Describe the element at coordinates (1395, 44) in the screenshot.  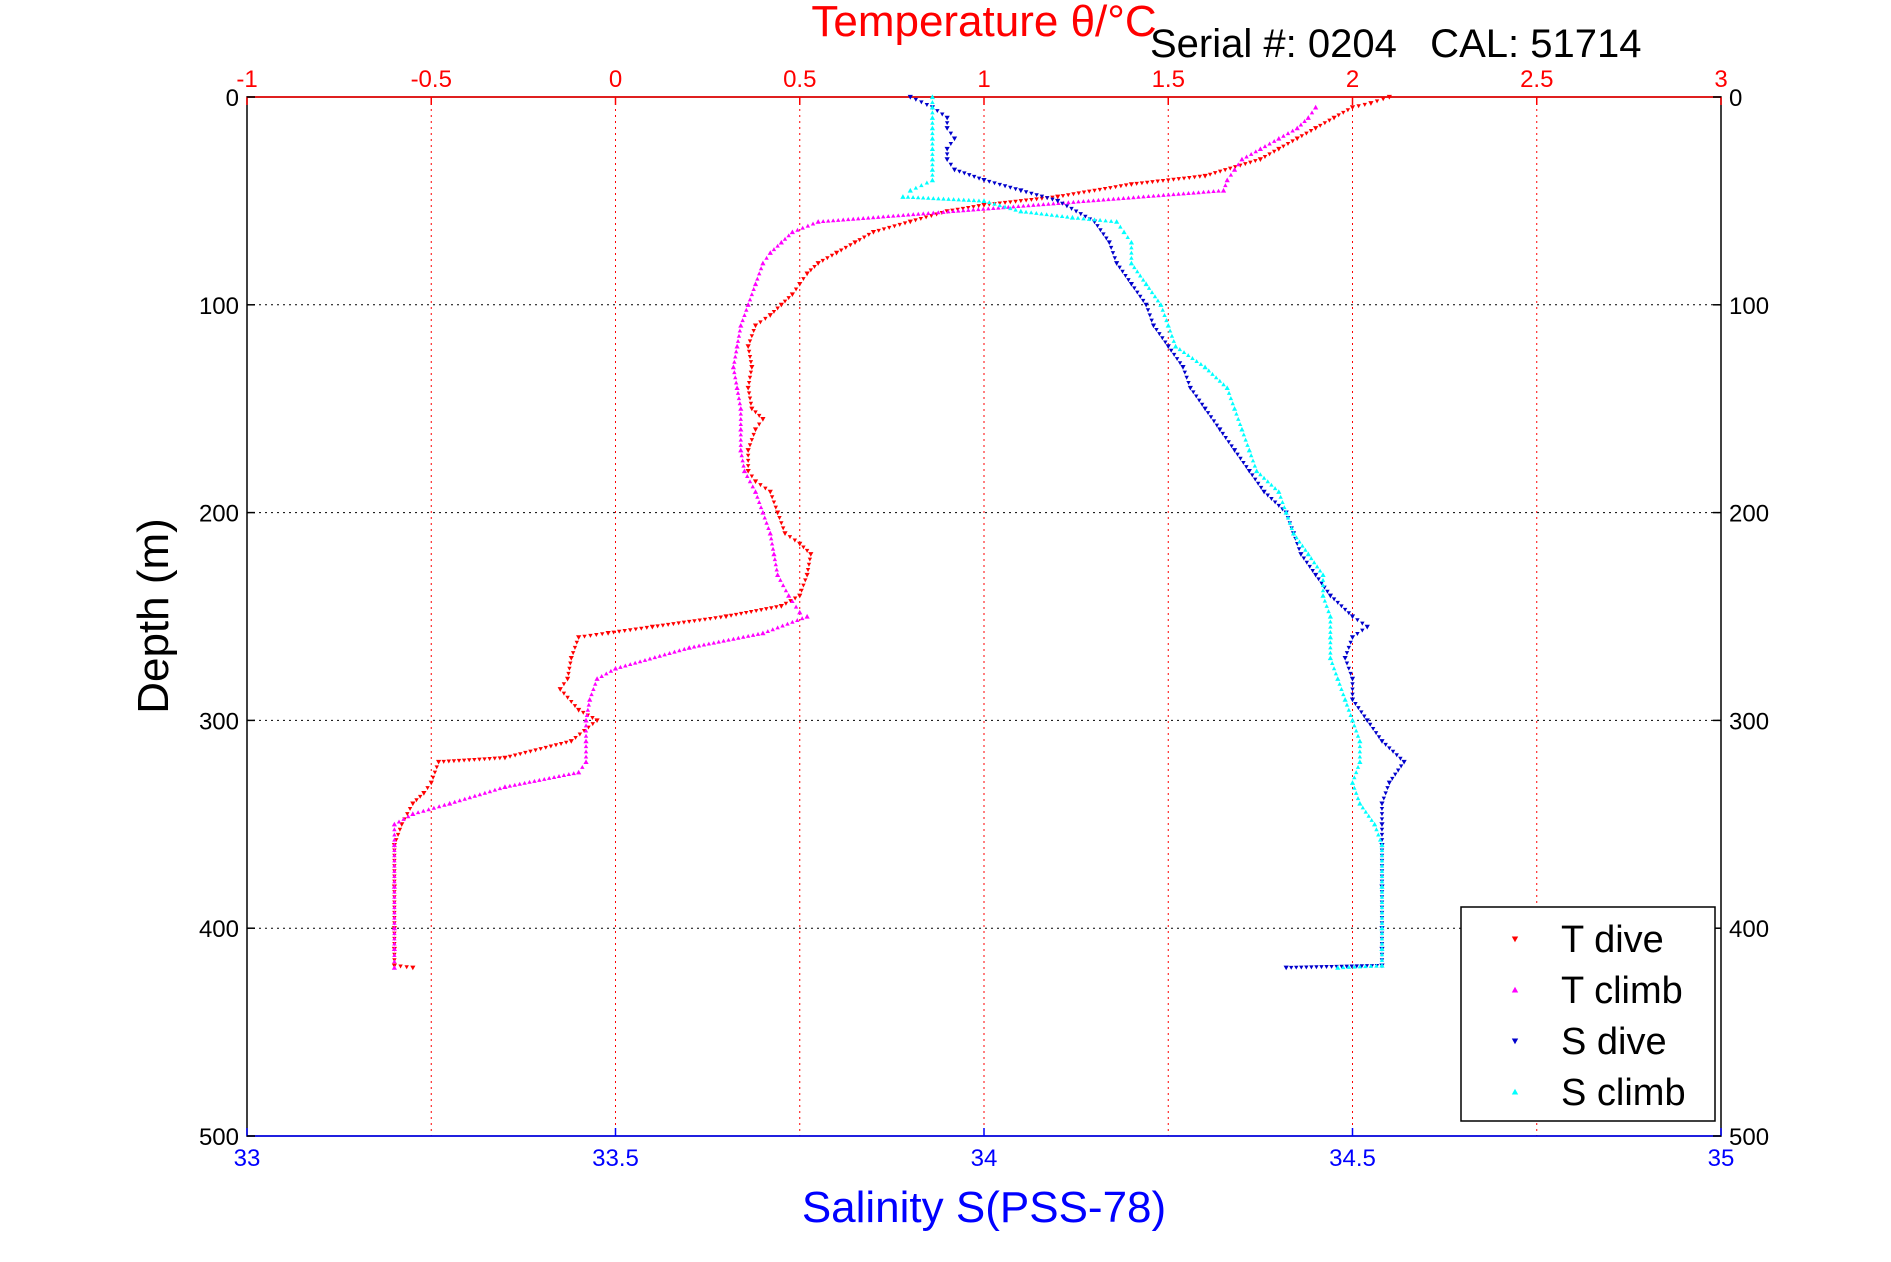
I see `serial-label: Serial #: 0204 CAL: 51714` at that location.